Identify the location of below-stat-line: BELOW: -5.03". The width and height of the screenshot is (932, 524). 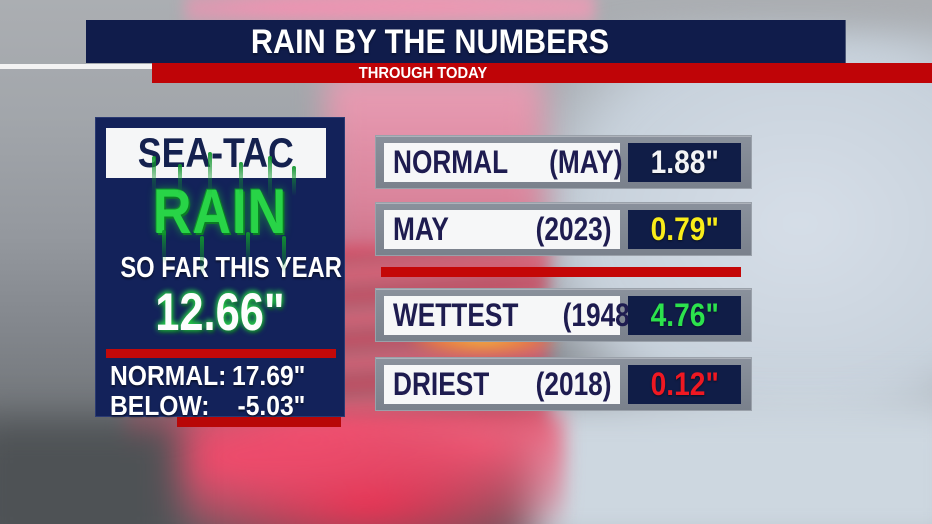
(207, 405).